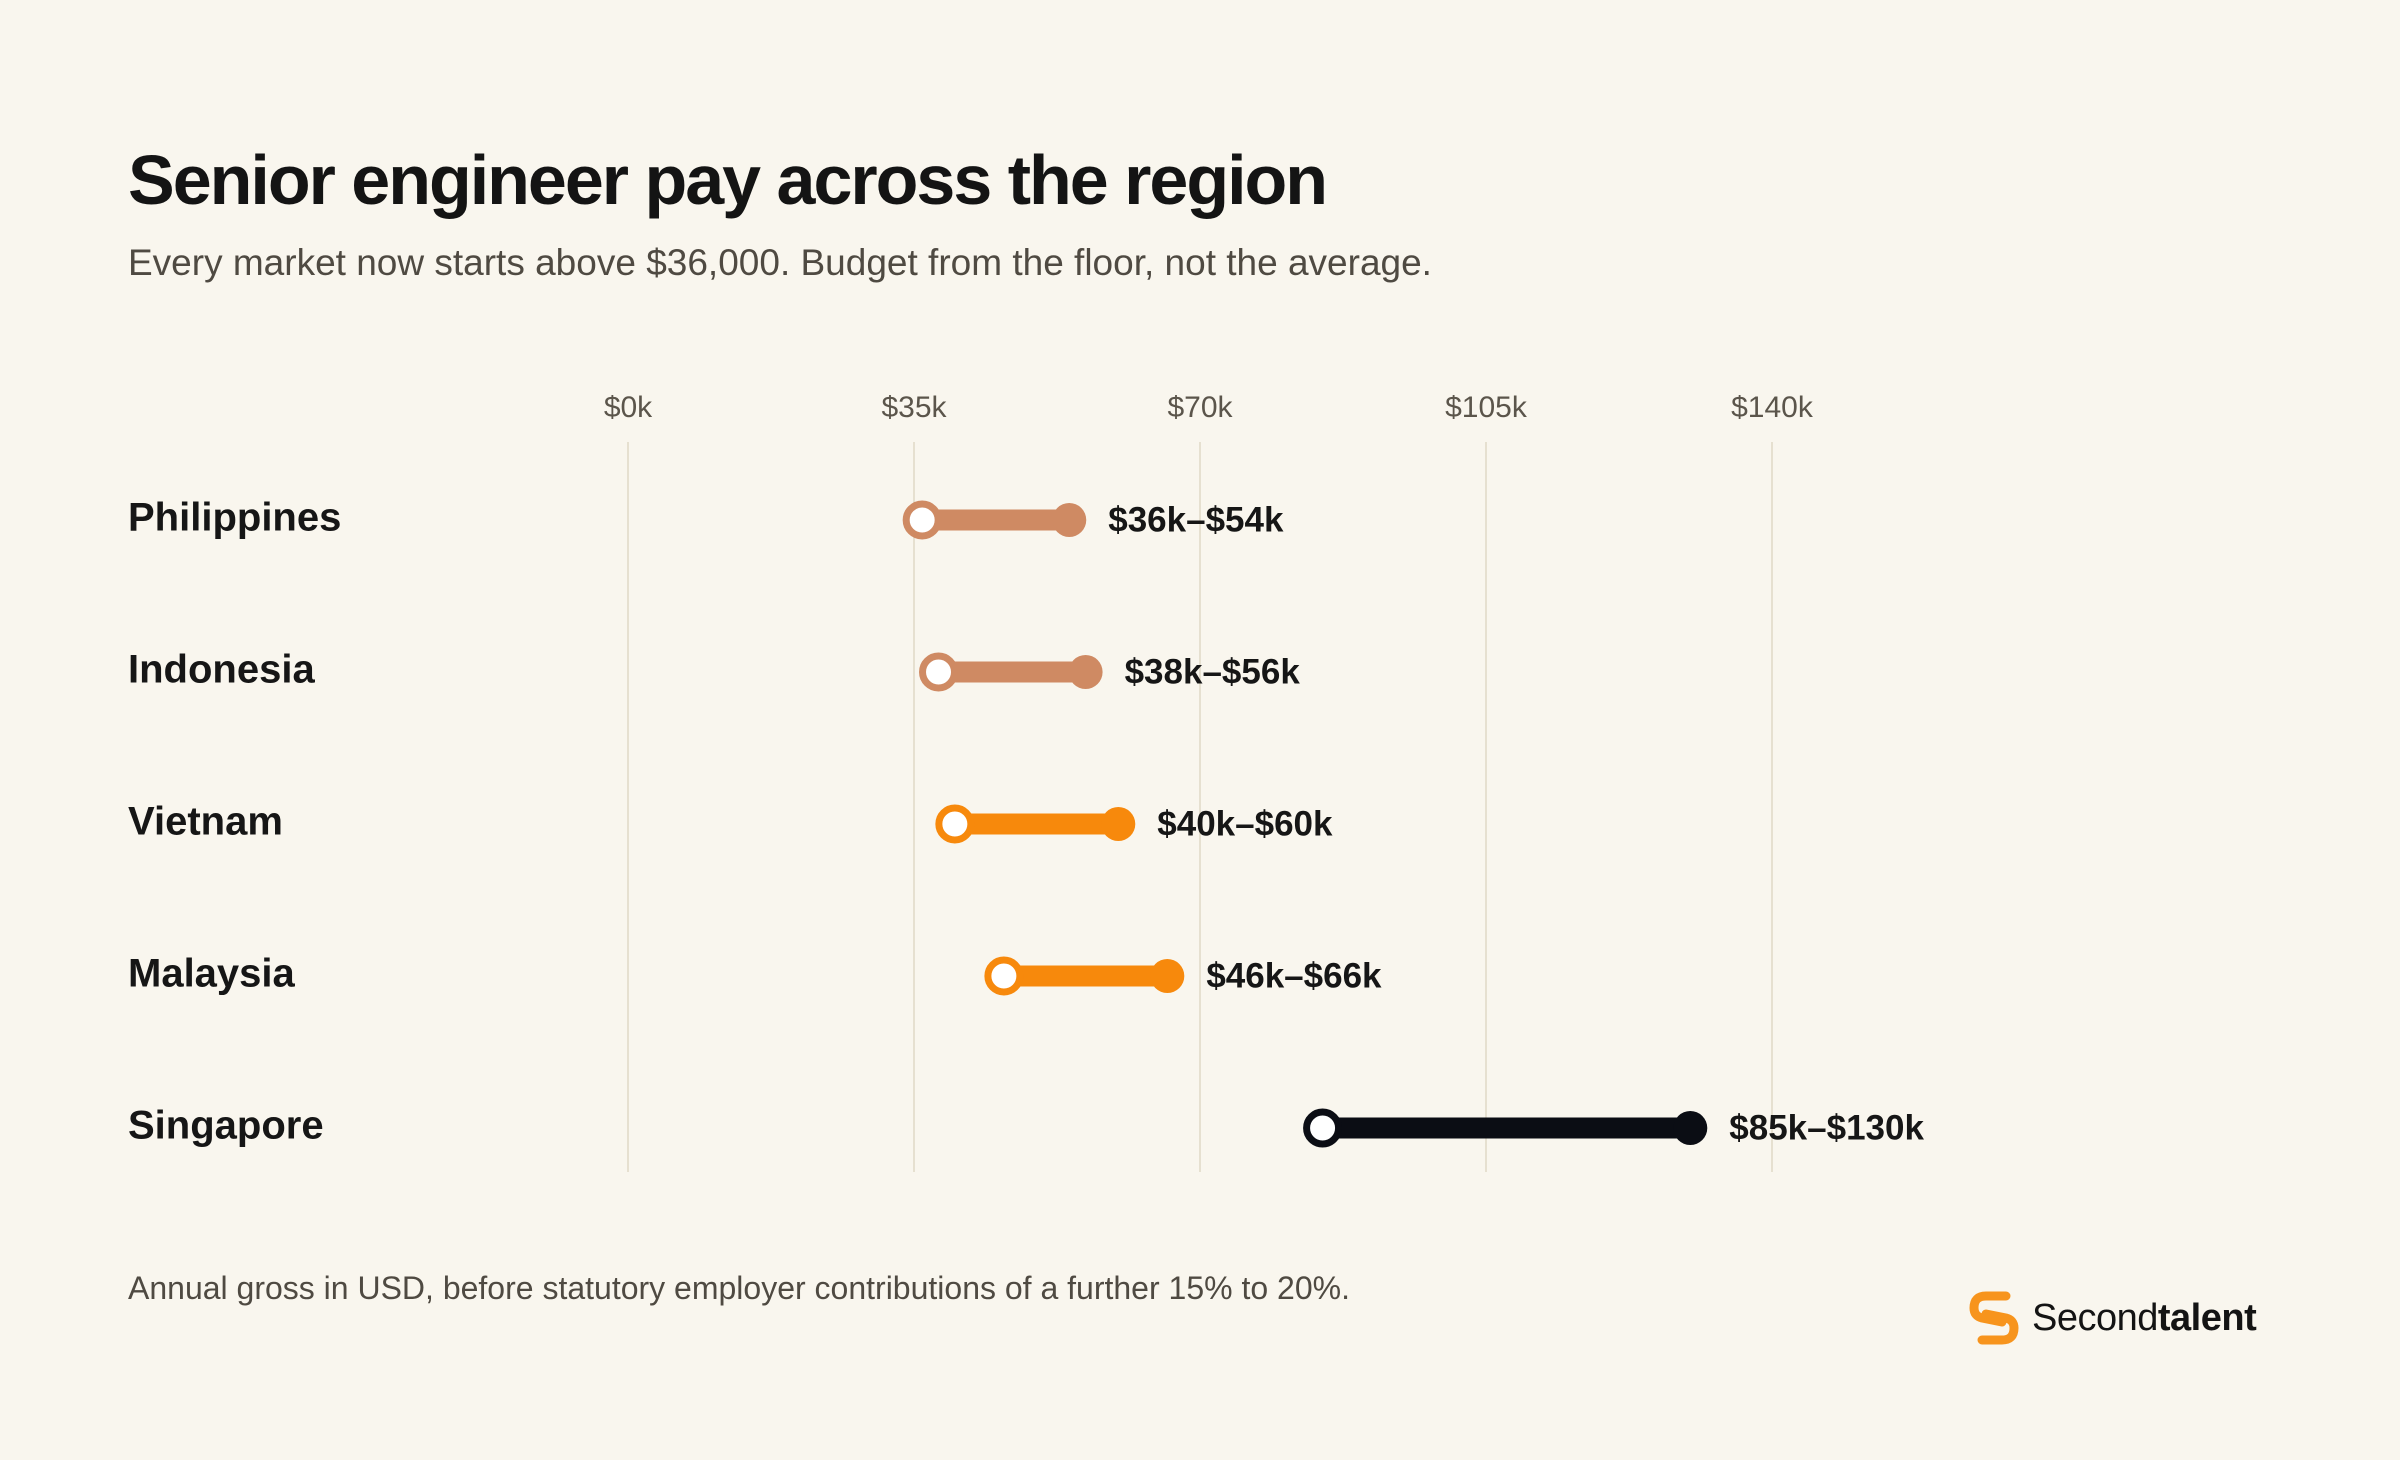  I want to click on category-label: Philippines, so click(234, 518).